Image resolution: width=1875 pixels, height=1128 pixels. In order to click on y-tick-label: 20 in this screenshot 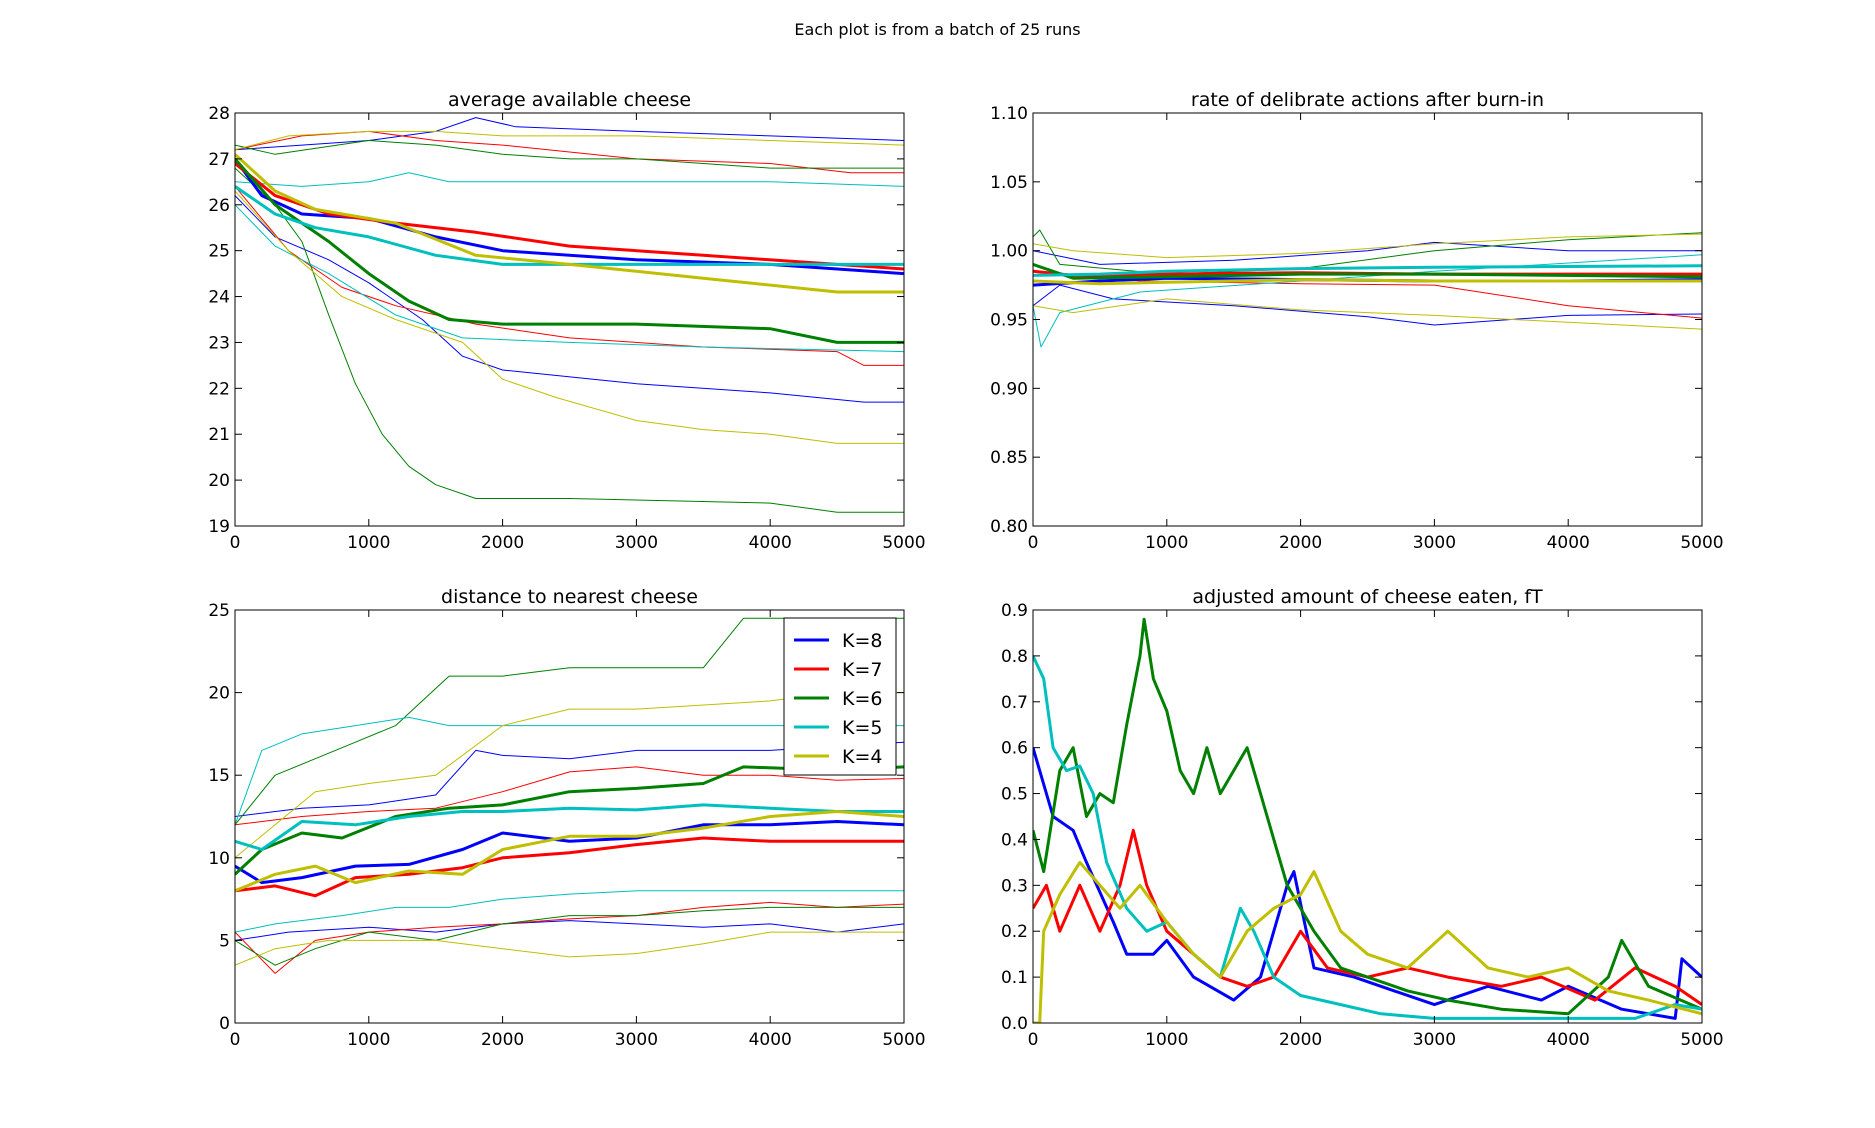, I will do `click(219, 694)`.